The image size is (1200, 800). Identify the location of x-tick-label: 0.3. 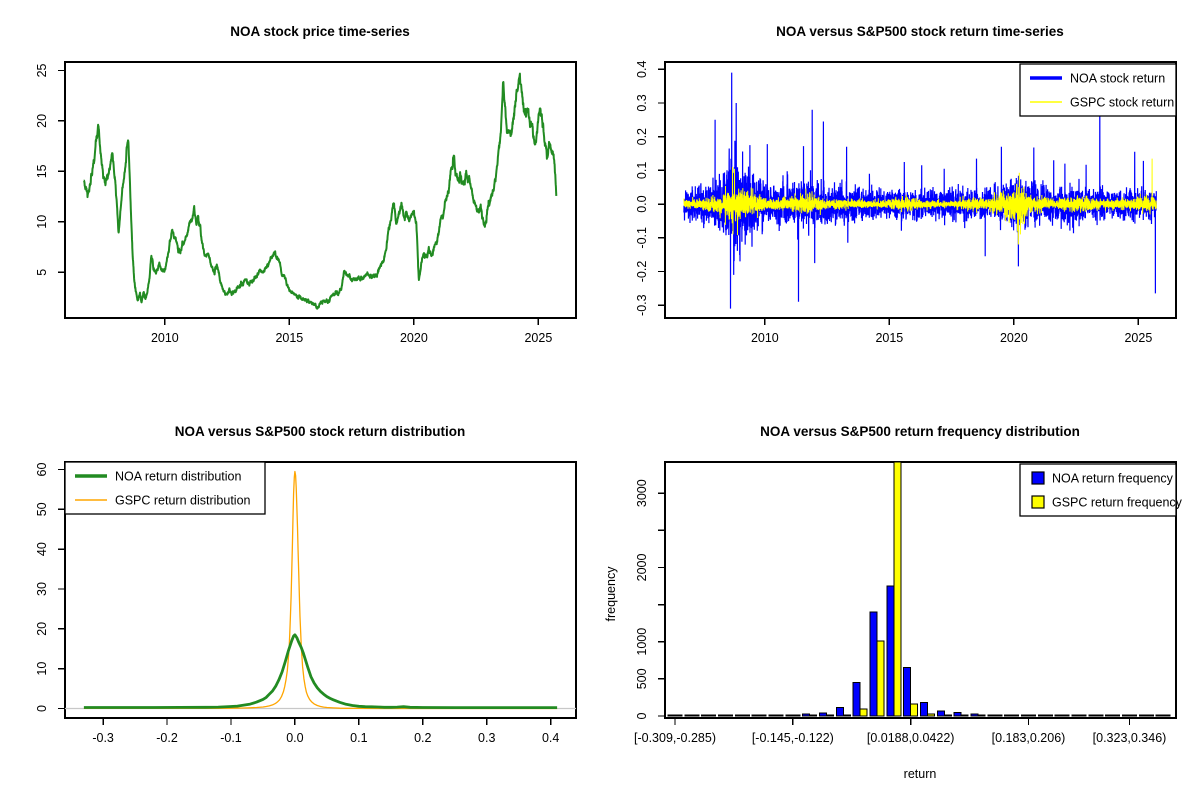
(486, 738).